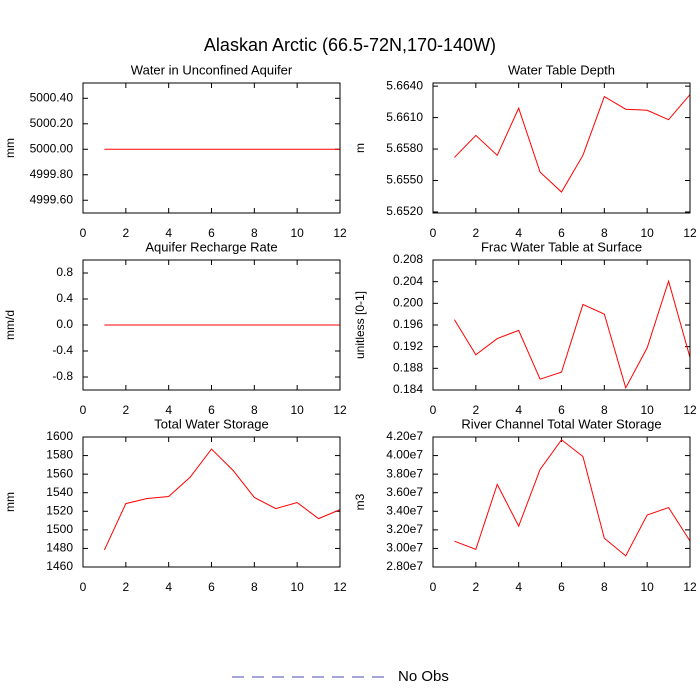 This screenshot has width=700, height=700. What do you see at coordinates (404, 85) in the screenshot?
I see `y-tick-label: 5.6640` at bounding box center [404, 85].